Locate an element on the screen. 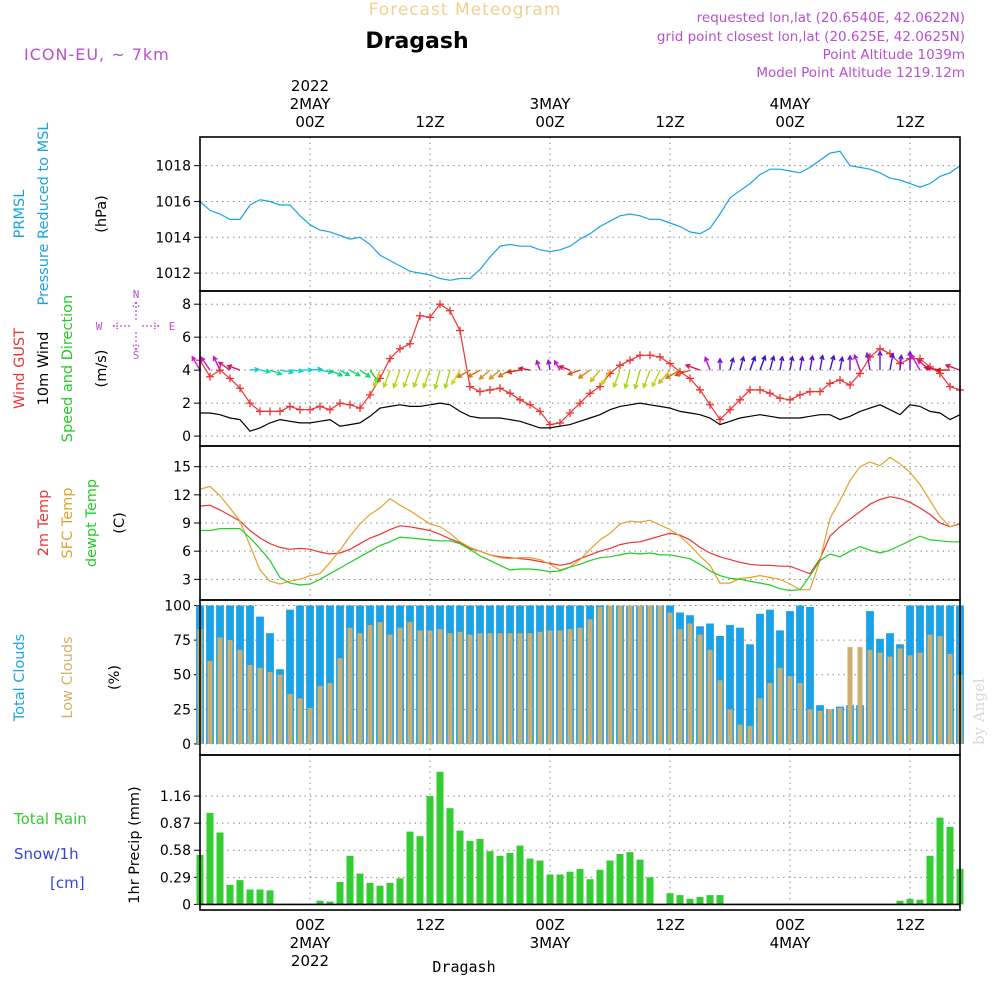  compass-vertical-arrow is located at coordinates (136, 326).